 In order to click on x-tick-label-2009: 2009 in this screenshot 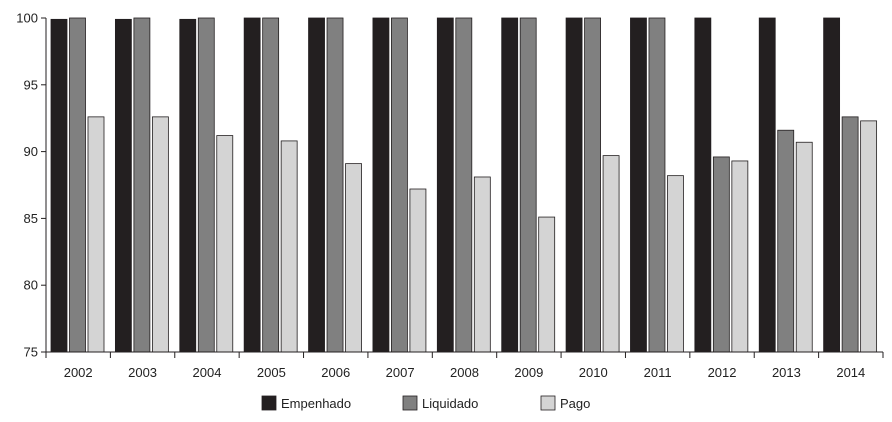, I will do `click(528, 372)`.